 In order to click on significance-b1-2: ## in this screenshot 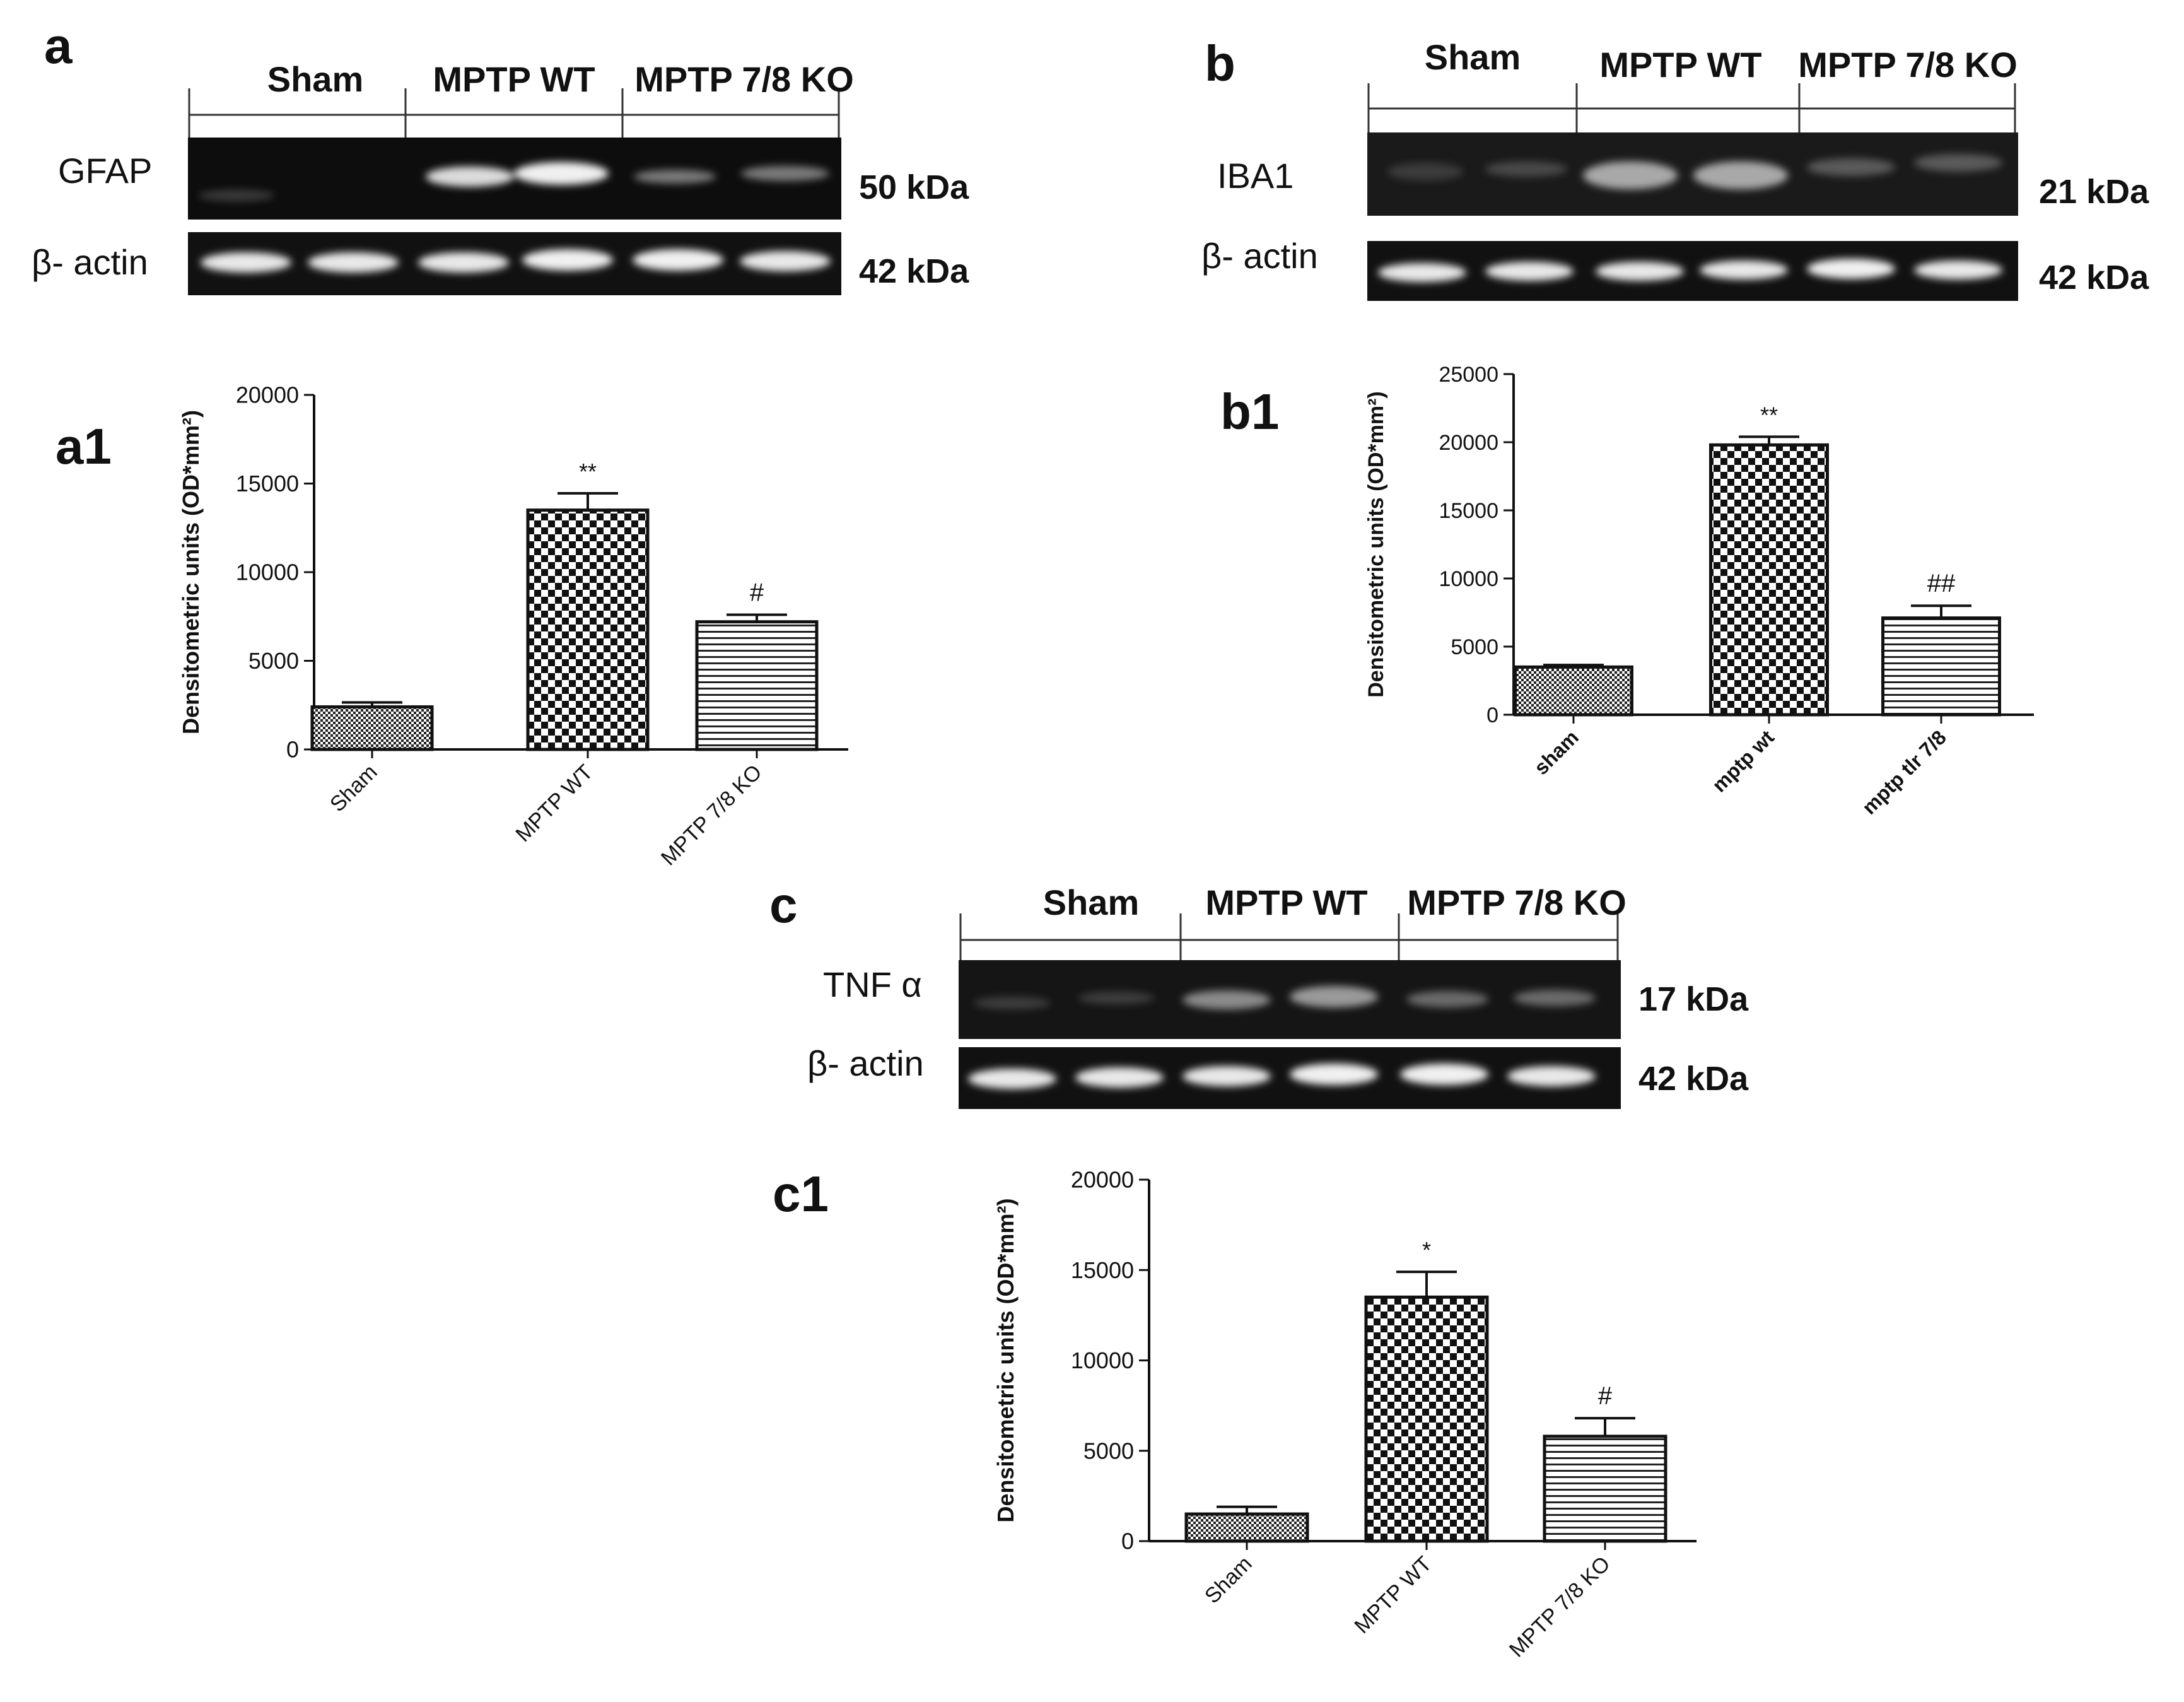, I will do `click(1941, 583)`.